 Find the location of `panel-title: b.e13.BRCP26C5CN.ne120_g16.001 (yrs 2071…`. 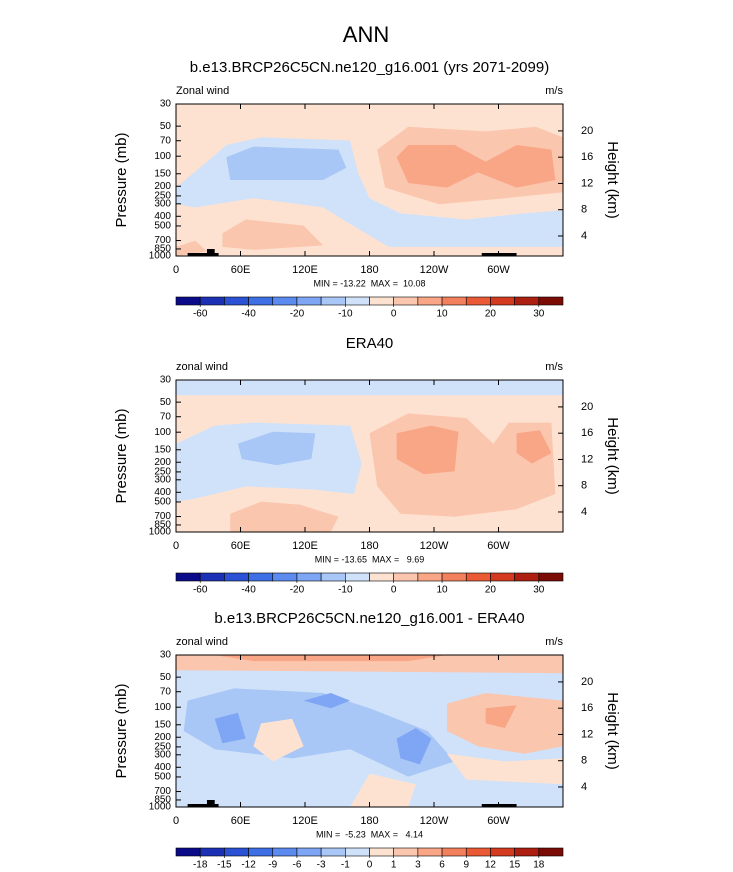

panel-title: b.e13.BRCP26C5CN.ne120_g16.001 (yrs 2071… is located at coordinates (369, 67).